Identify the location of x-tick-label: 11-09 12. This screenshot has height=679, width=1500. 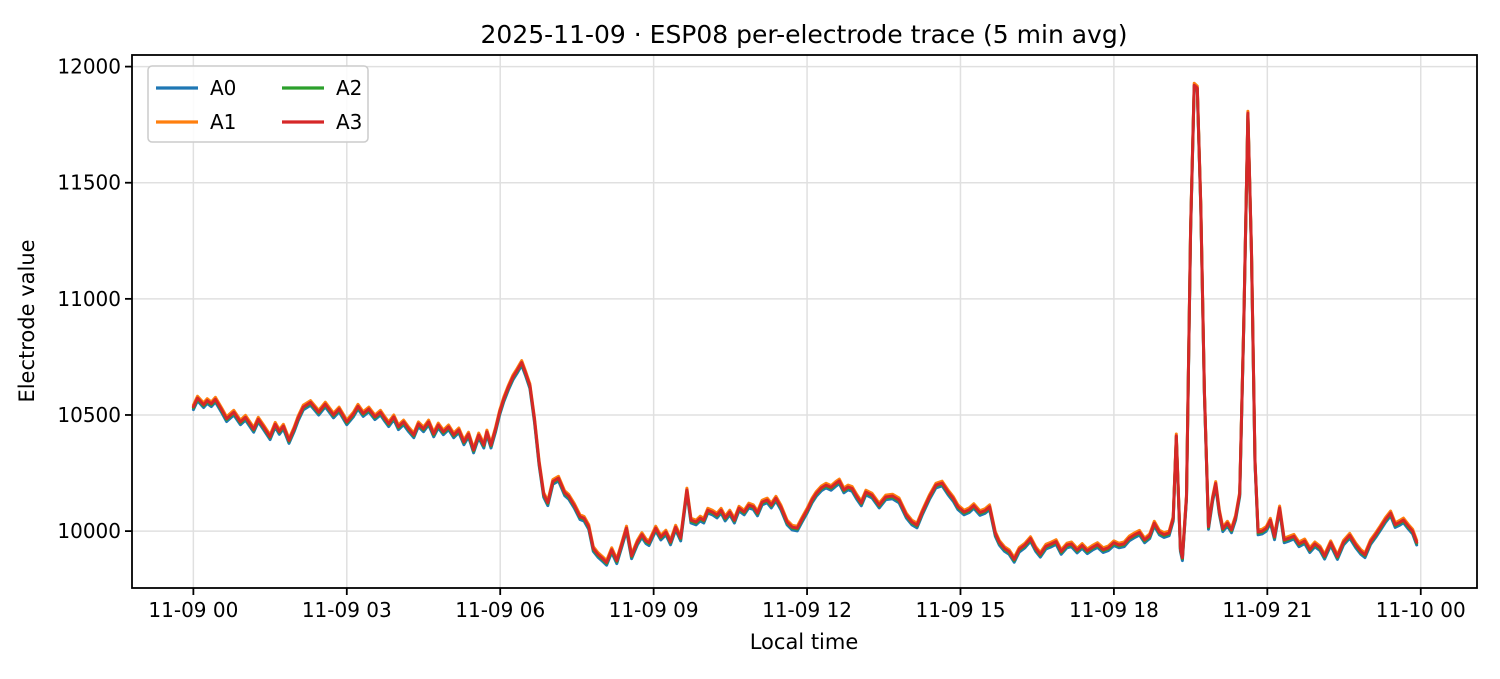
(807, 610).